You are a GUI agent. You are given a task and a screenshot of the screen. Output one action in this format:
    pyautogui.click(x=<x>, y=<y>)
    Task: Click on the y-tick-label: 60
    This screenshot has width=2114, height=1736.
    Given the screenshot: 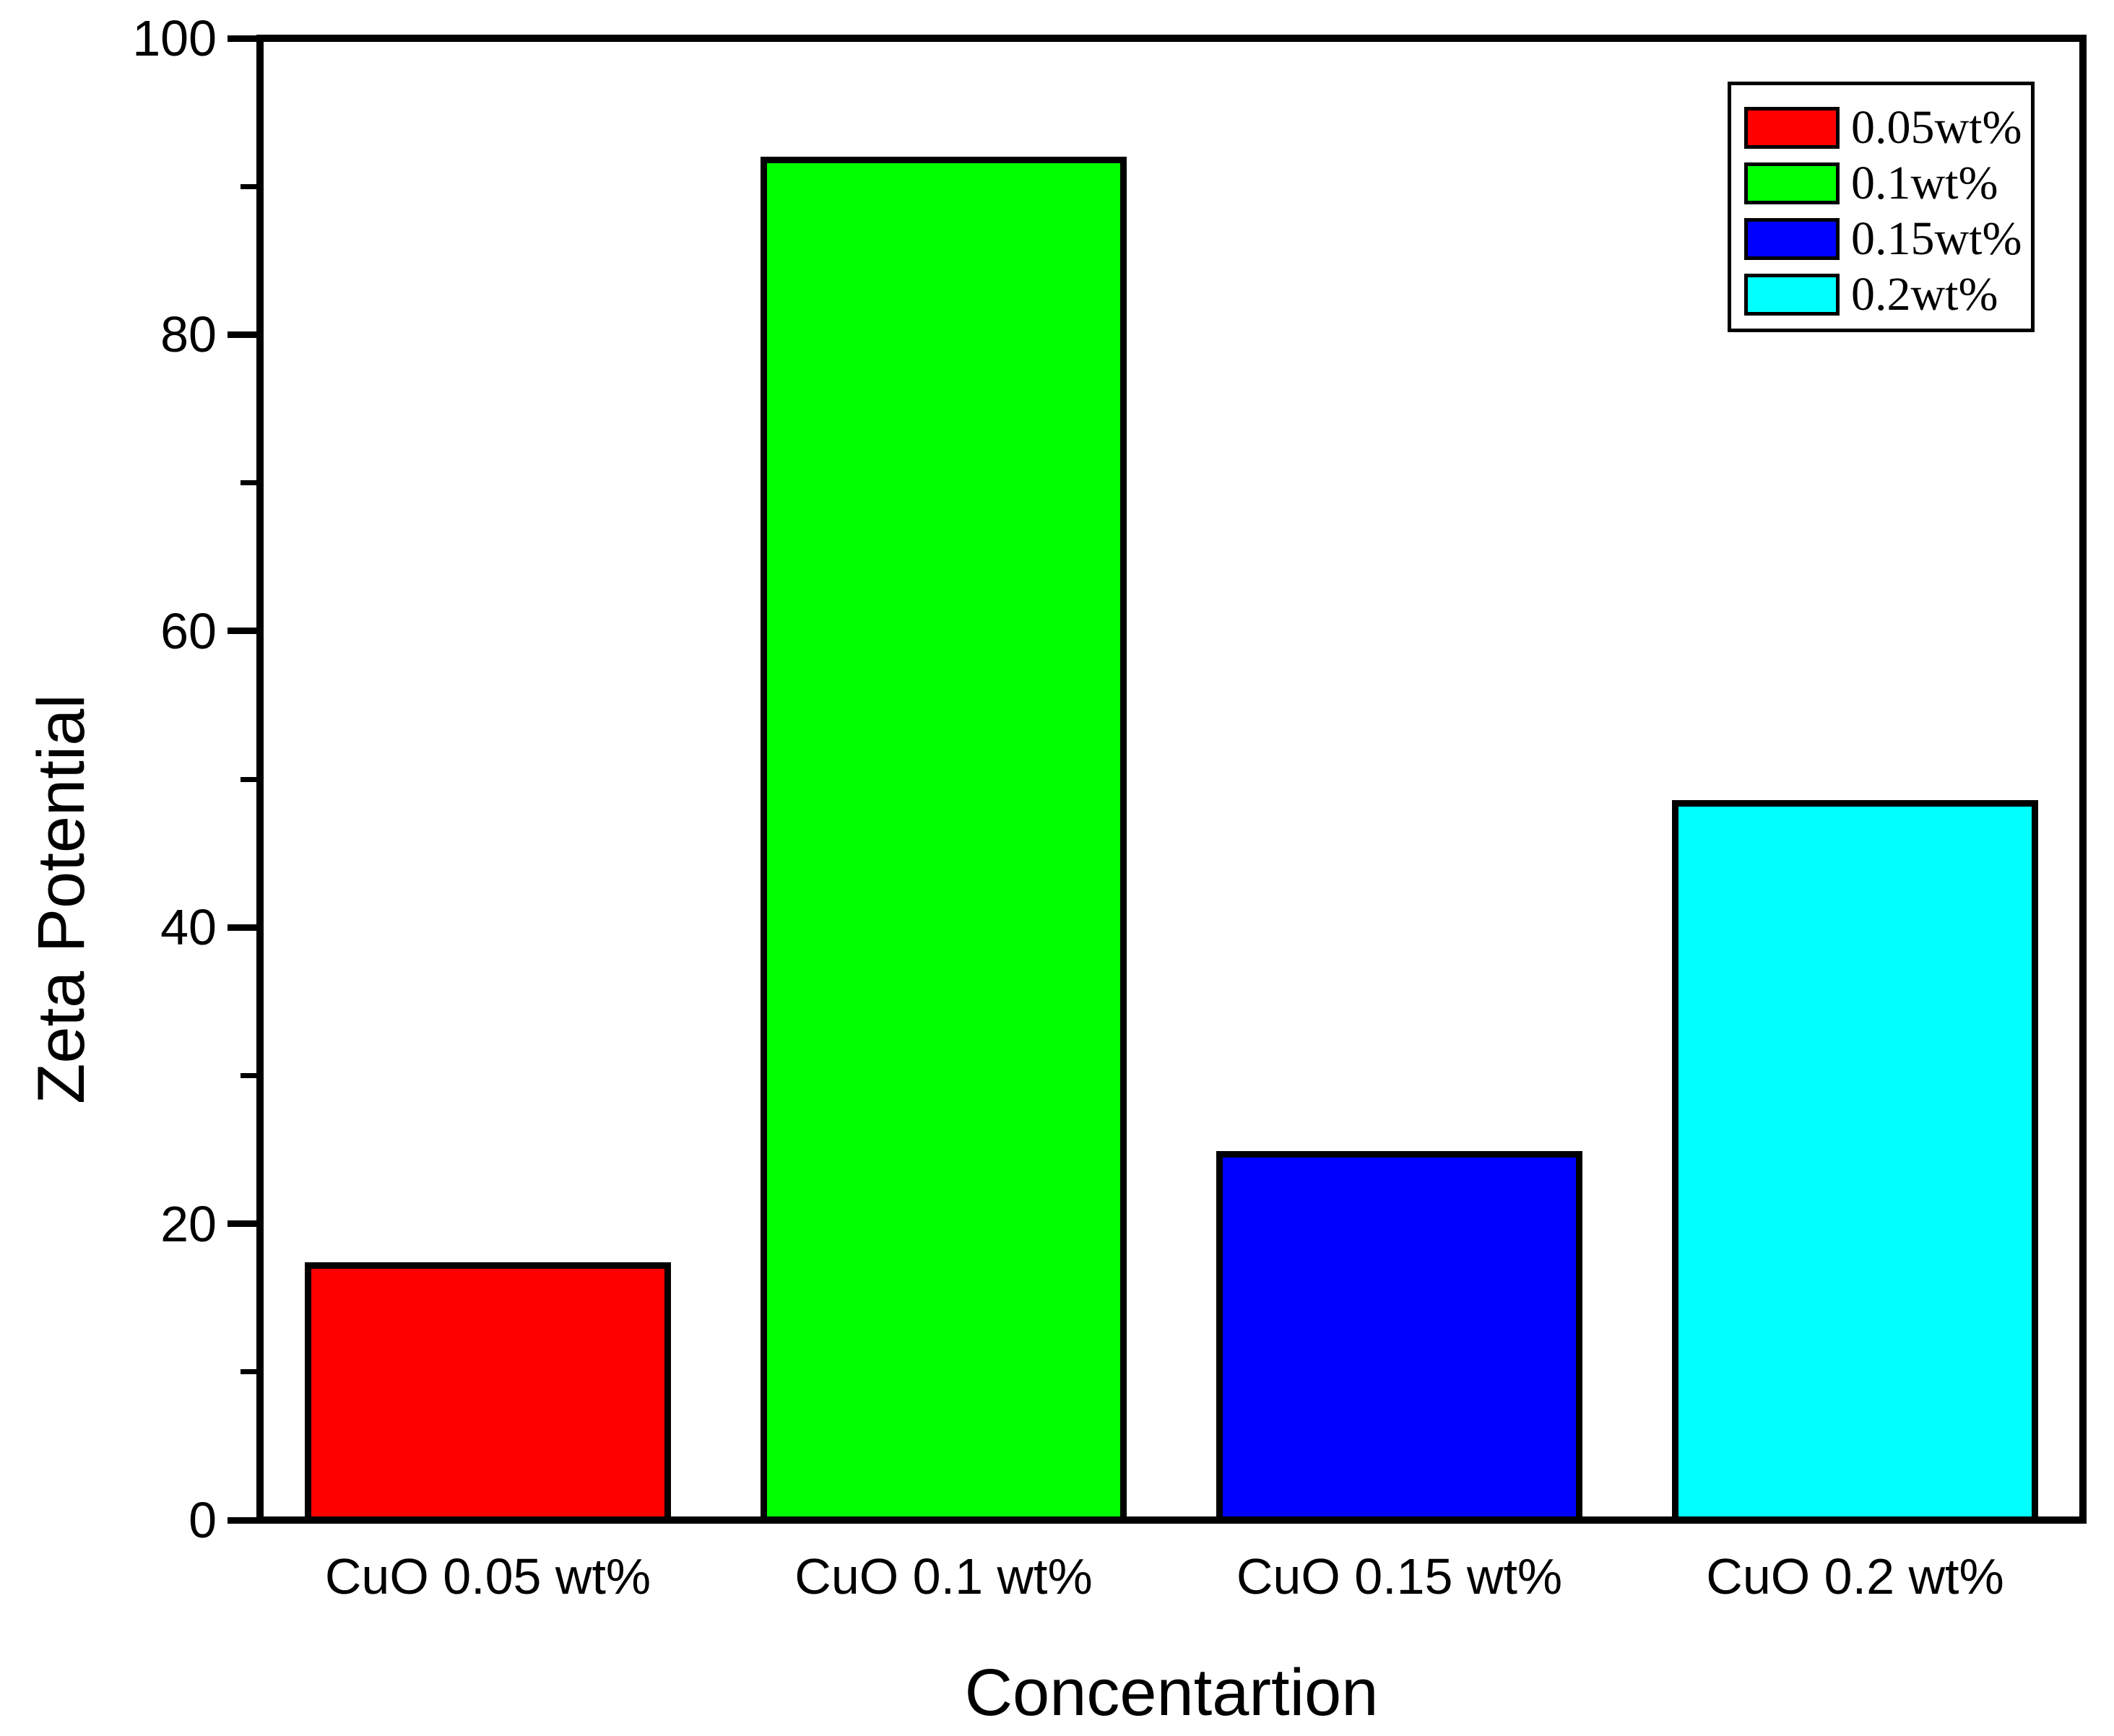 What is the action you would take?
    pyautogui.click(x=188, y=630)
    